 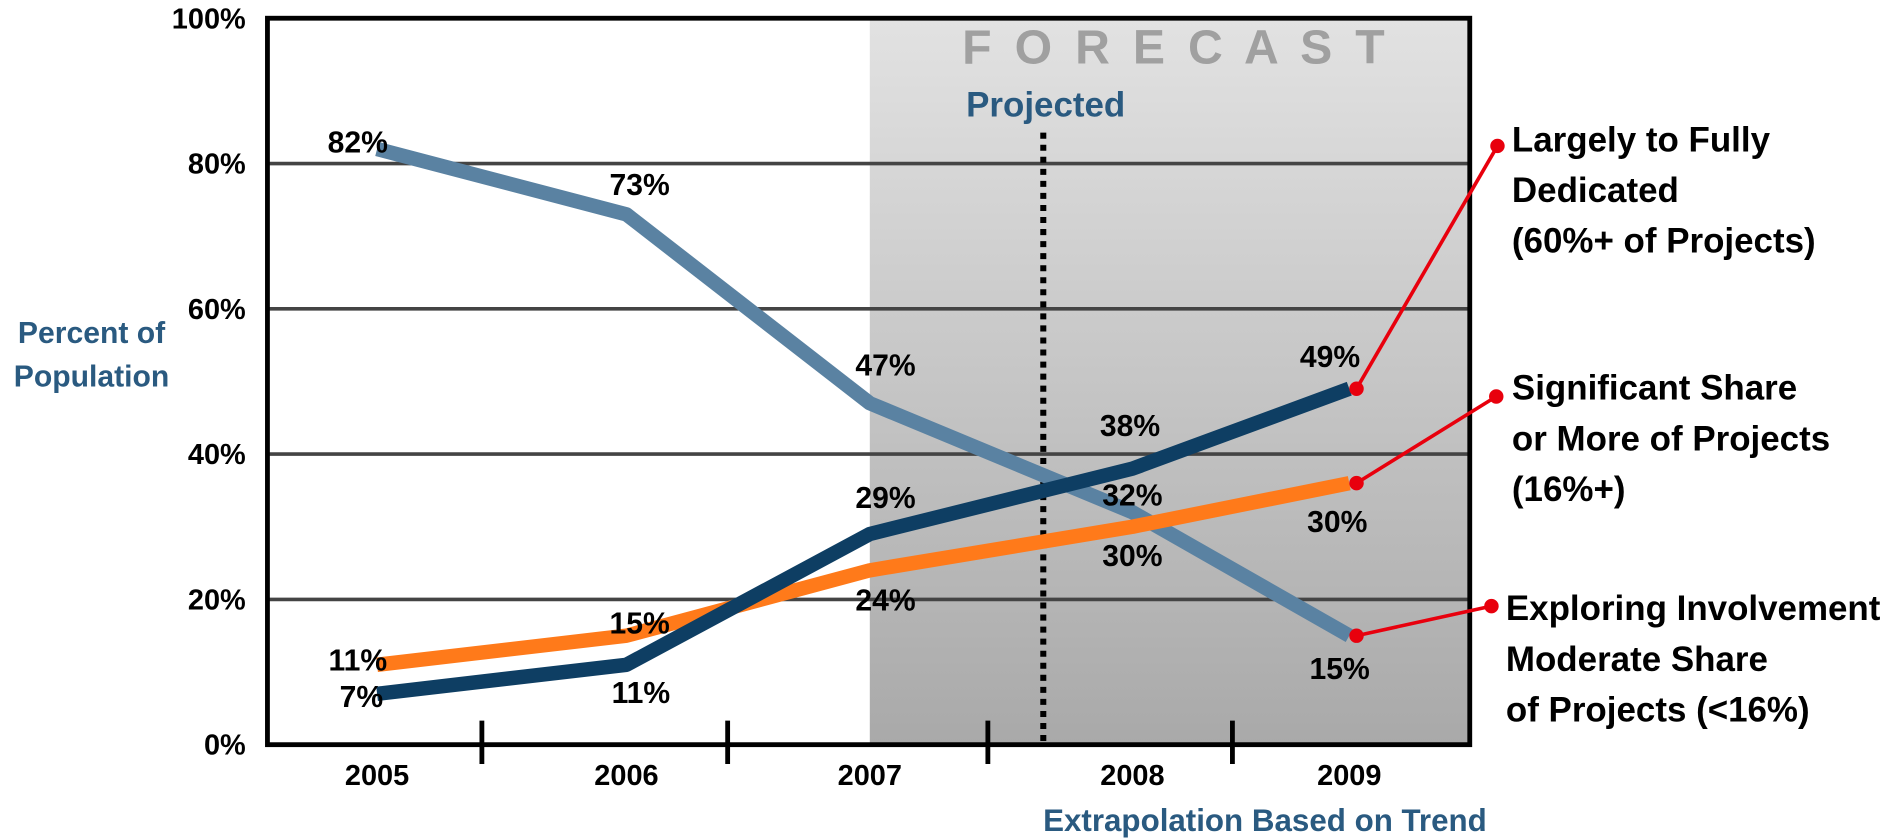 What do you see at coordinates (885, 498) in the screenshot?
I see `data-label: 29%` at bounding box center [885, 498].